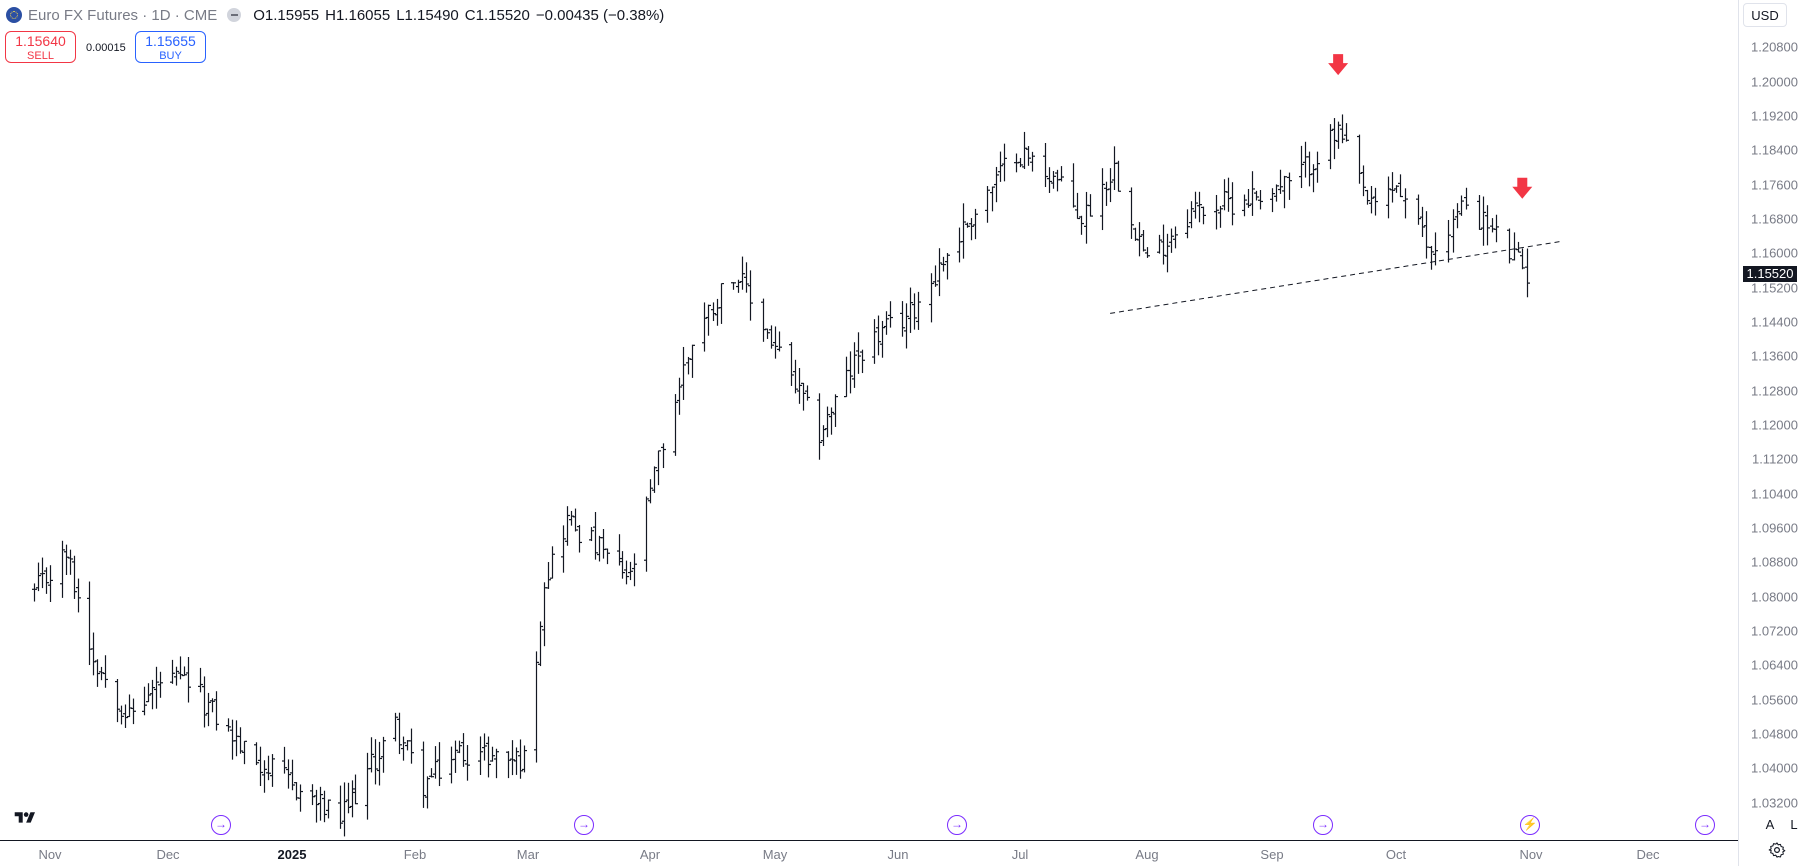 The width and height of the screenshot is (1810, 866). Describe the element at coordinates (1530, 825) in the screenshot. I see `lightning-icon: ⚡` at that location.